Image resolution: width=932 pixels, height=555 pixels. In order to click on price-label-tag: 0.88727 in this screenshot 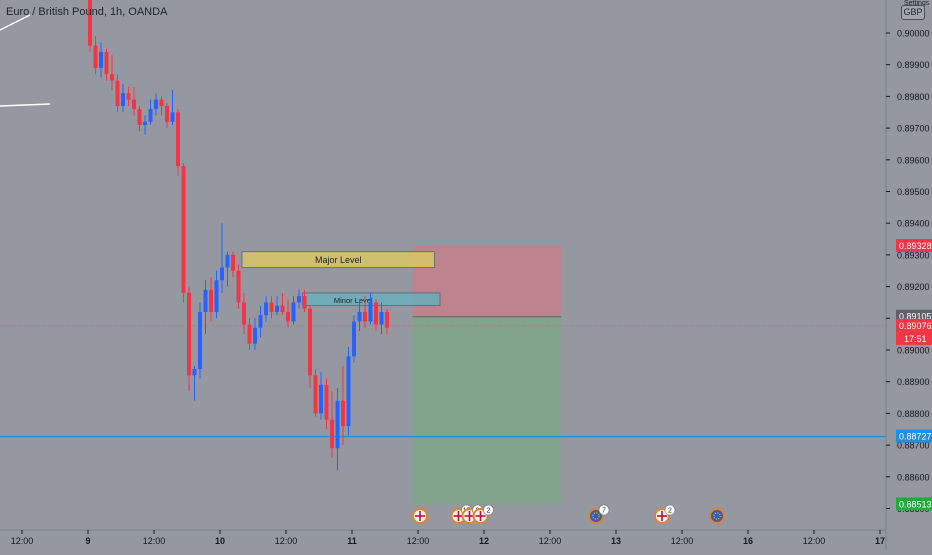, I will do `click(914, 436)`.